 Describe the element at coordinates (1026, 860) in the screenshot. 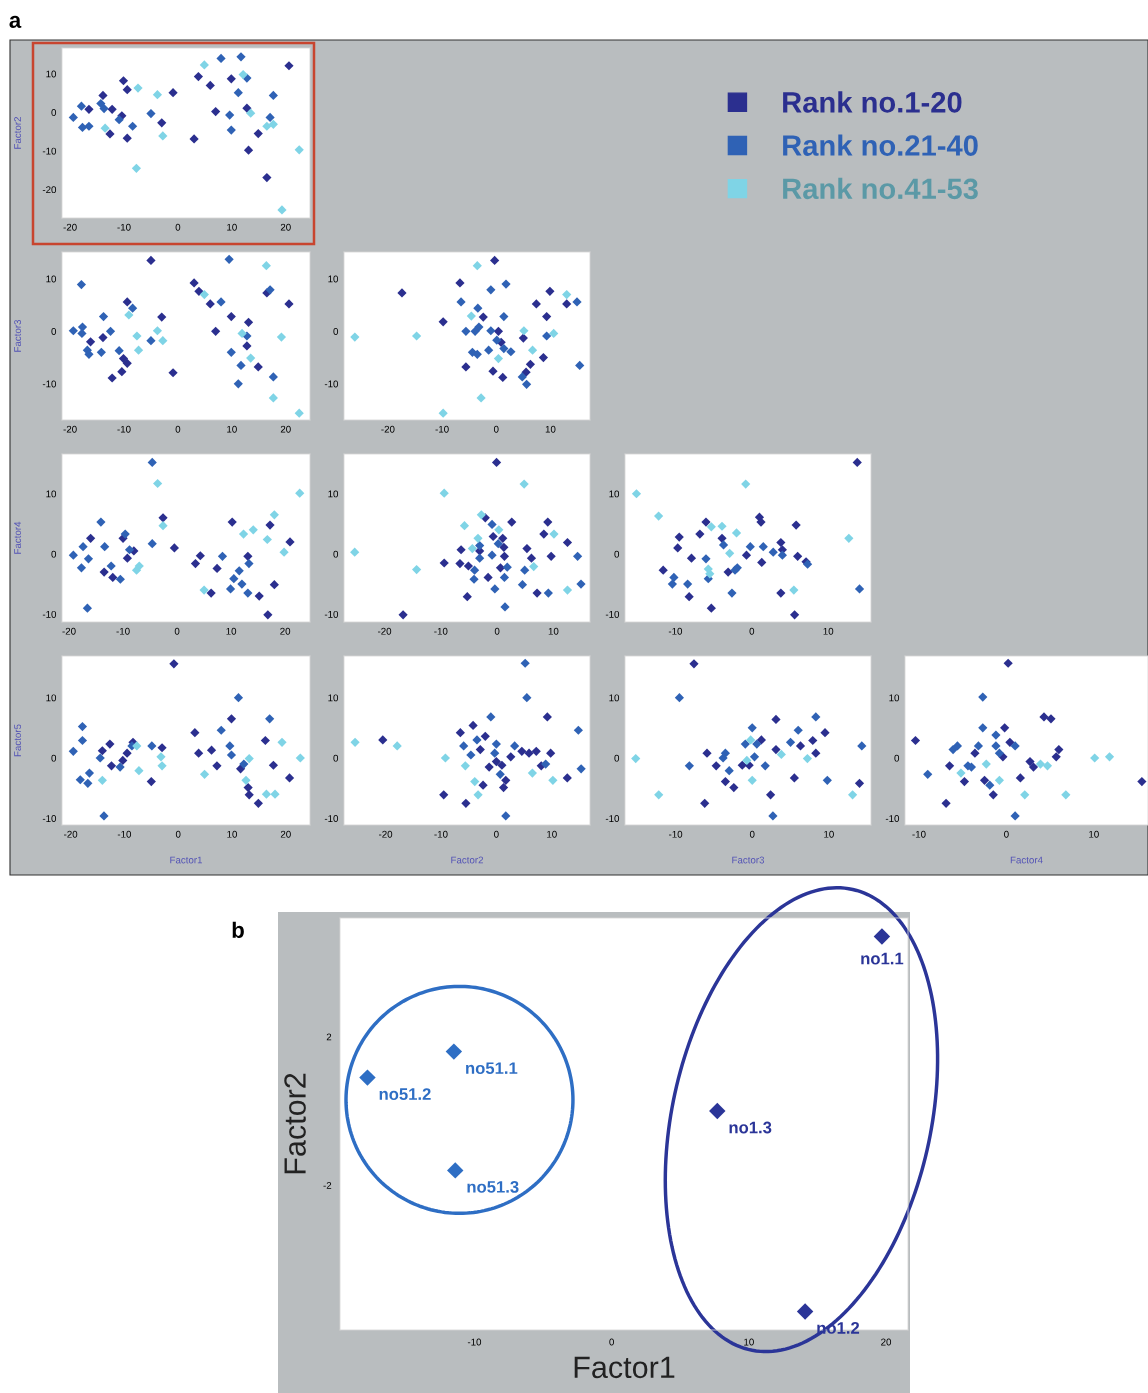

I see `x-axis-title: Factor4` at that location.